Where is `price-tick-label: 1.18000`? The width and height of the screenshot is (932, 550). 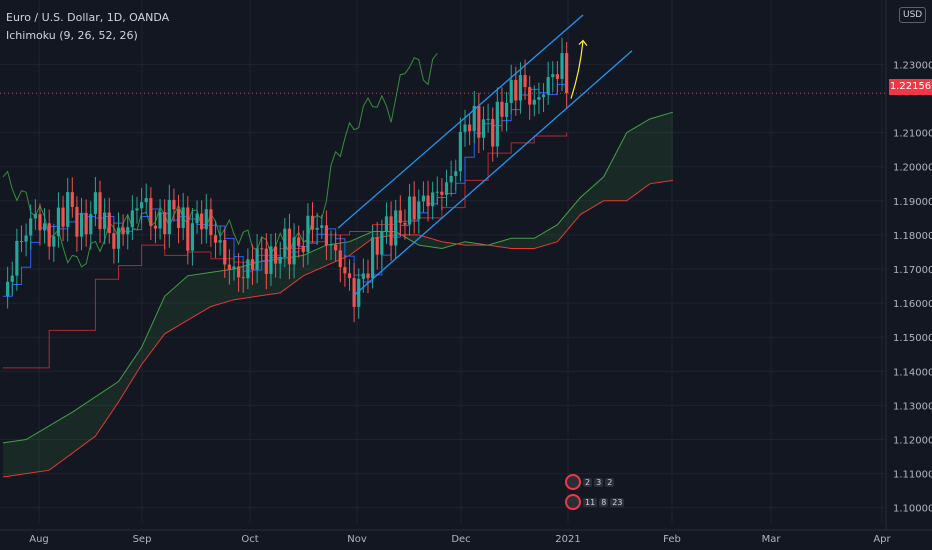 price-tick-label: 1.18000 is located at coordinates (912, 236).